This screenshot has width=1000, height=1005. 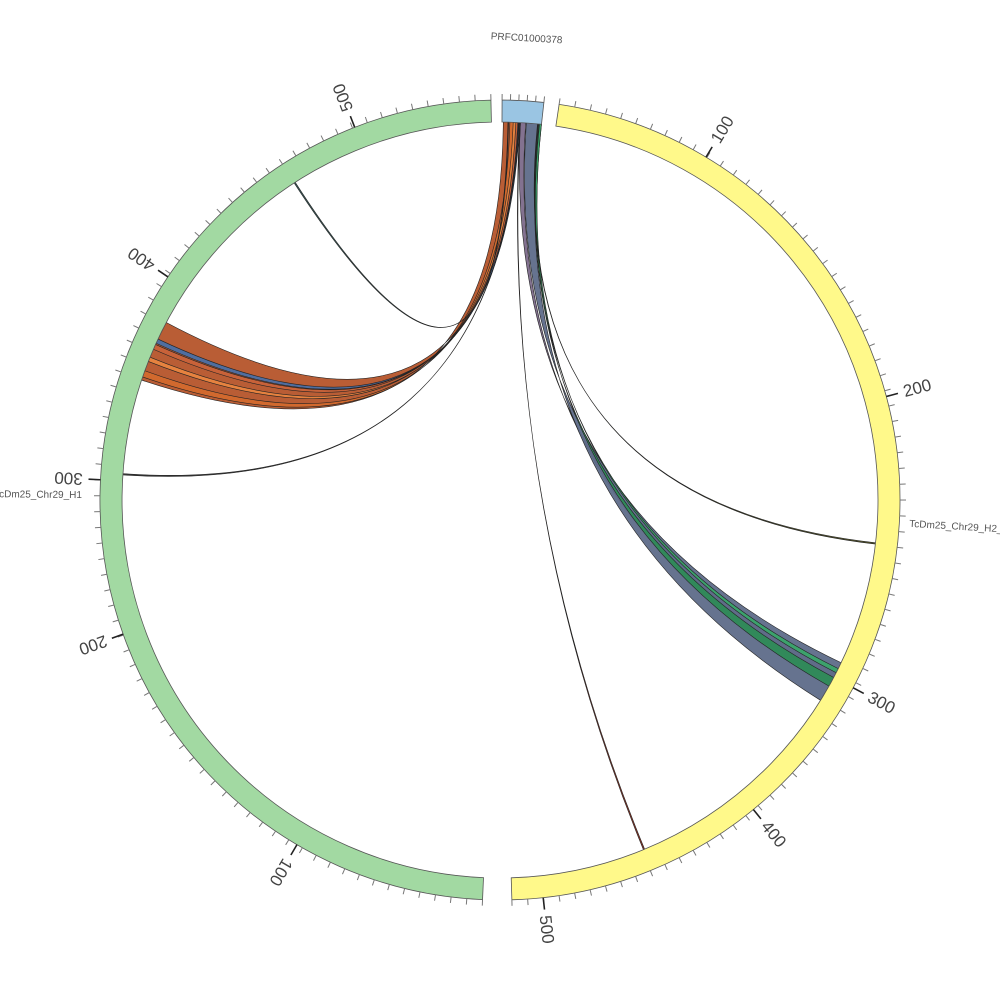 What do you see at coordinates (722, 130) in the screenshot?
I see `tick-label: 100` at bounding box center [722, 130].